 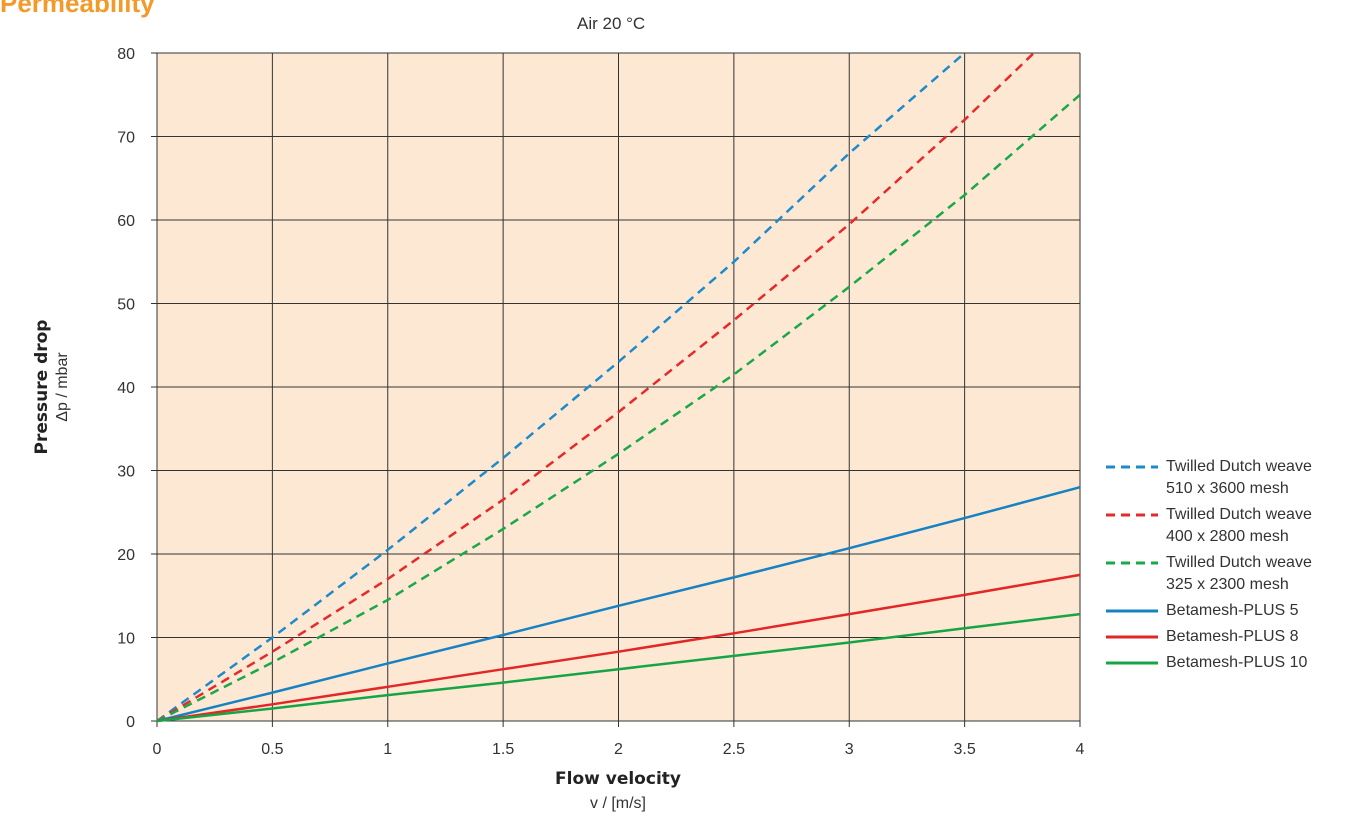 What do you see at coordinates (618, 803) in the screenshot?
I see `x-axis-unit: v / [m/s]` at bounding box center [618, 803].